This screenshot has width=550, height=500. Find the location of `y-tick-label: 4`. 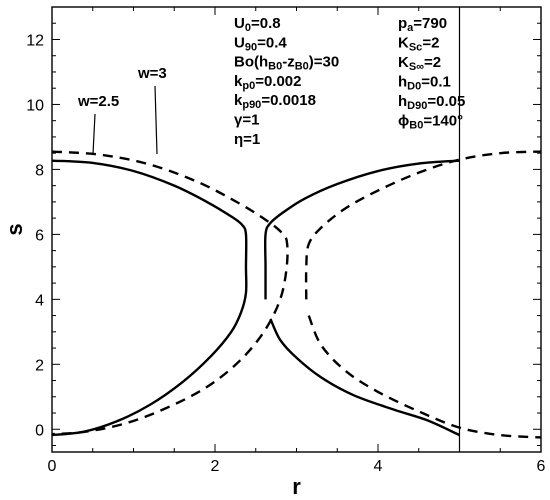

y-tick-label: 4 is located at coordinates (39, 300).